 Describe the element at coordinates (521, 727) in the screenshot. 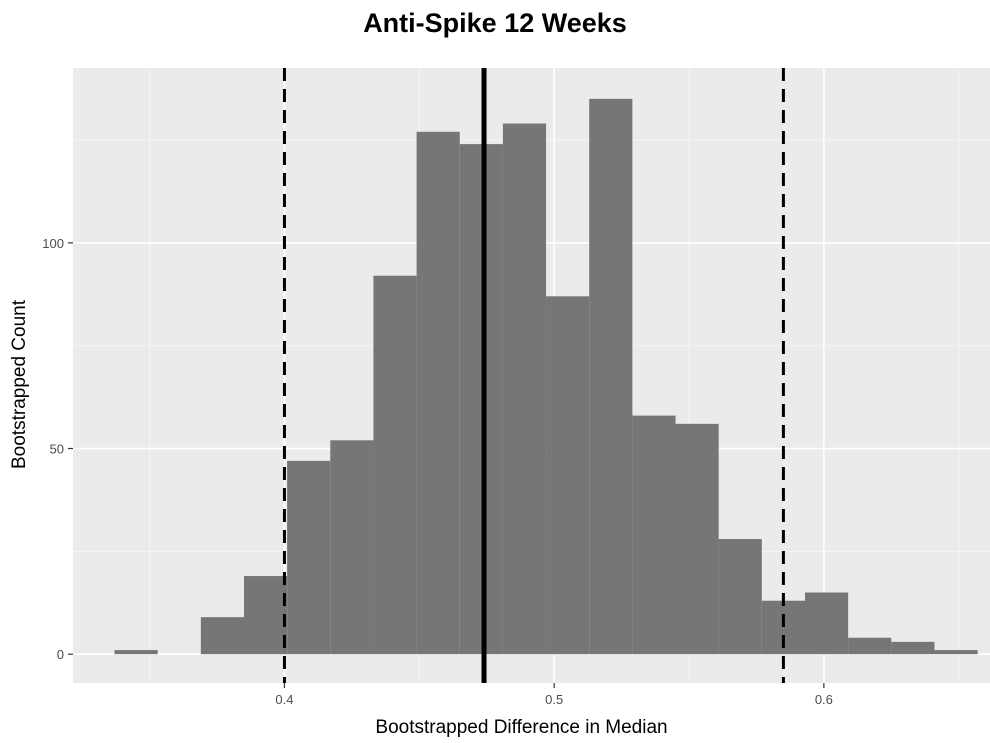

I see `x-axis-title: Bootstrapped Difference in Median` at that location.